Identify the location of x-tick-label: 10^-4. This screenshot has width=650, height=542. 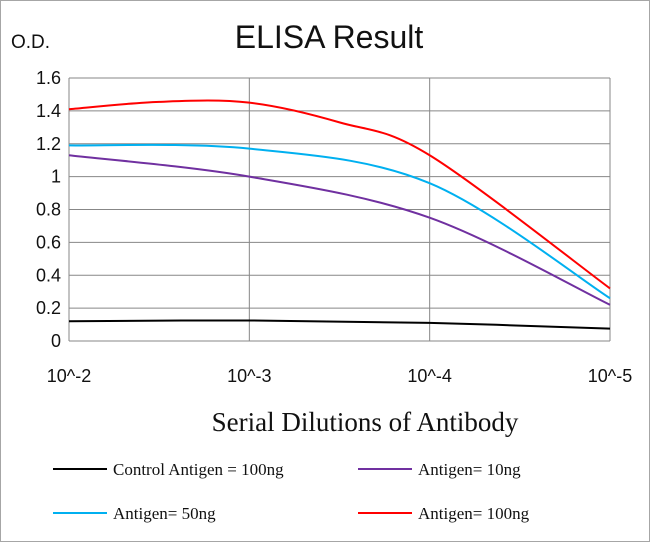
(429, 376).